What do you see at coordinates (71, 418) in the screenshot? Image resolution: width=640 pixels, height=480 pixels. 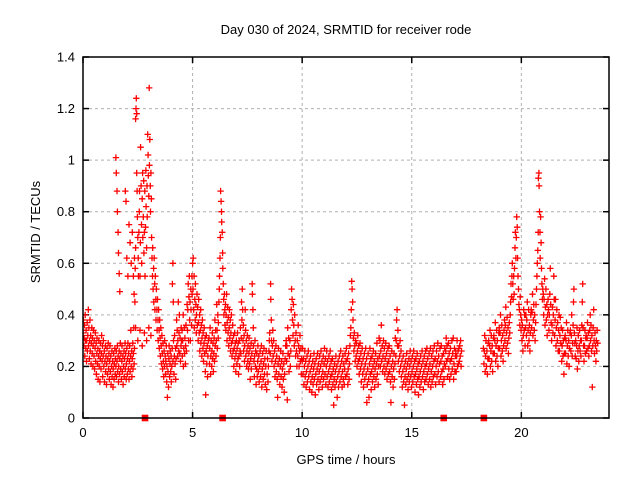 I see `y-tick-label: 0` at bounding box center [71, 418].